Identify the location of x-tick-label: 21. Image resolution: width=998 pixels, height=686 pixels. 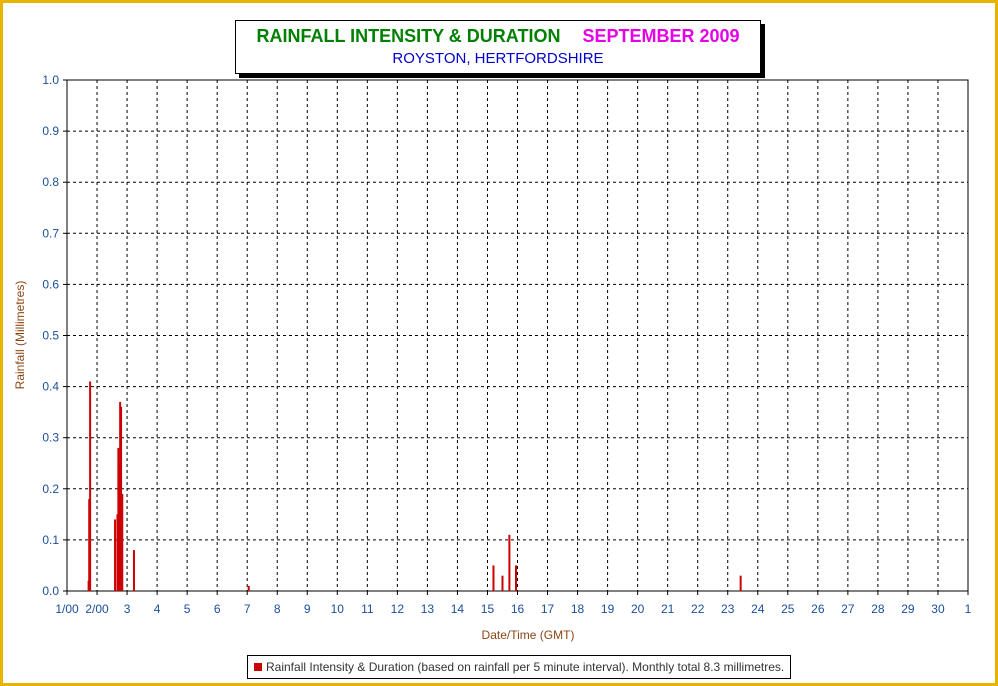
(668, 609).